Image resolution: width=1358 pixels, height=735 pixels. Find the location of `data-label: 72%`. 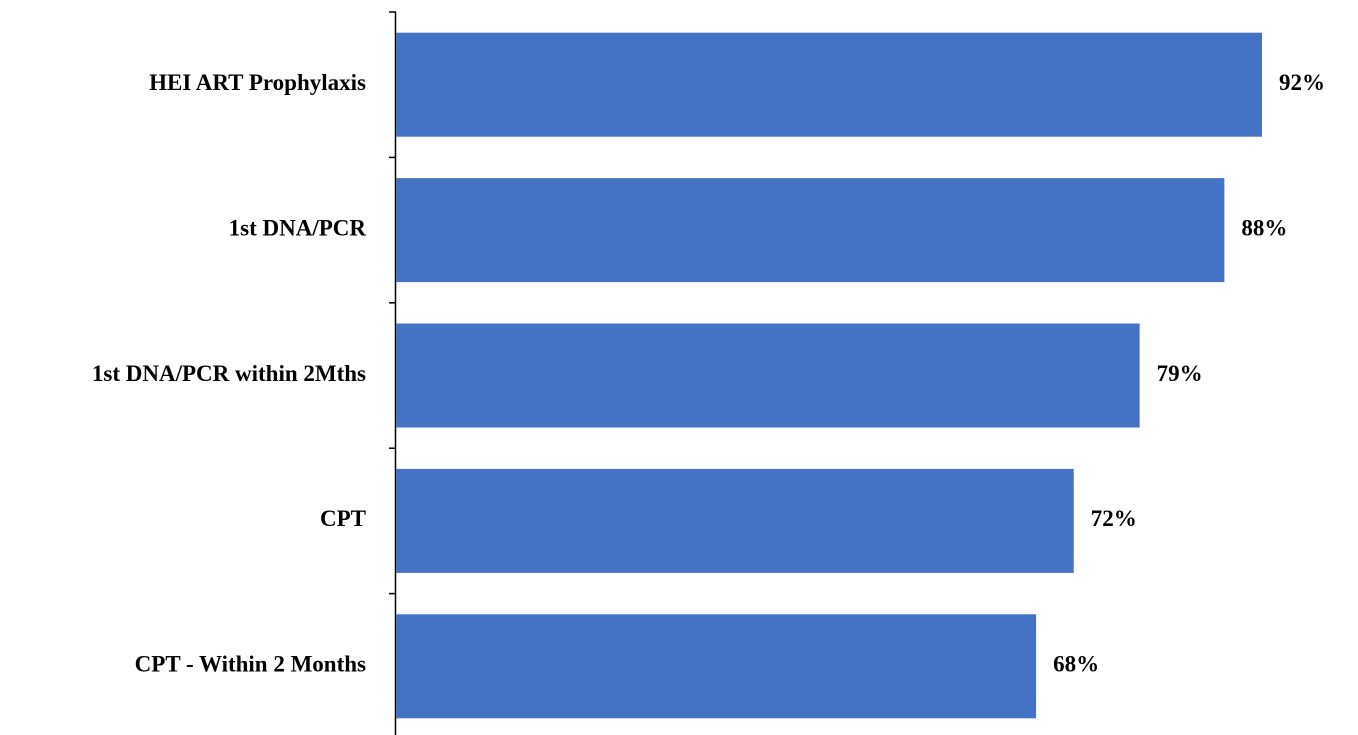

data-label: 72% is located at coordinates (1114, 518).